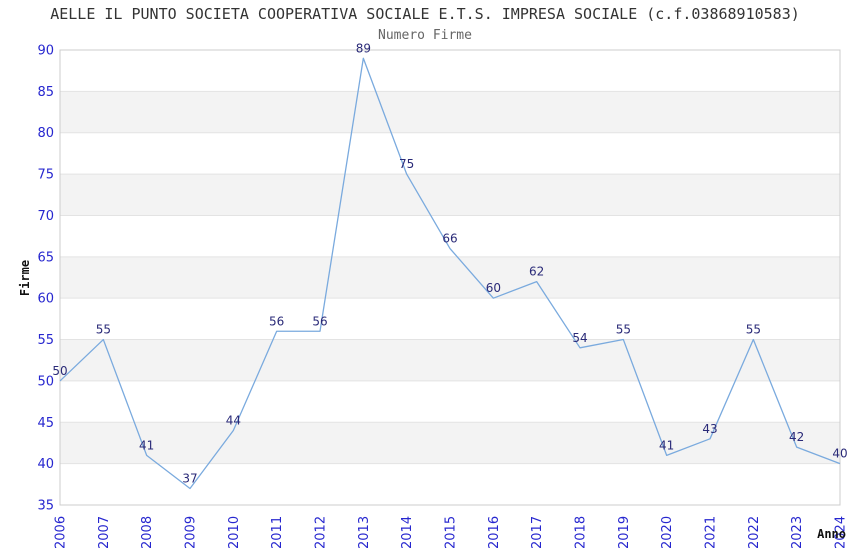  What do you see at coordinates (581, 532) in the screenshot?
I see `x-tick-label: 2018` at bounding box center [581, 532].